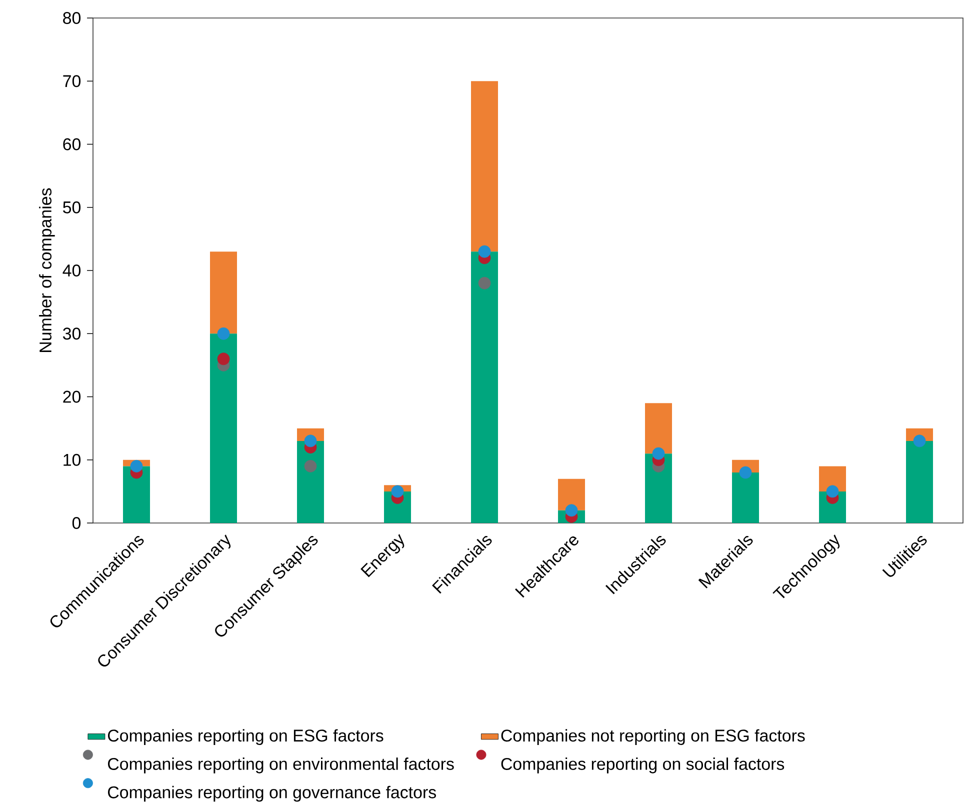  Describe the element at coordinates (281, 766) in the screenshot. I see `legend-label: Companies reporting on environmental factors` at that location.